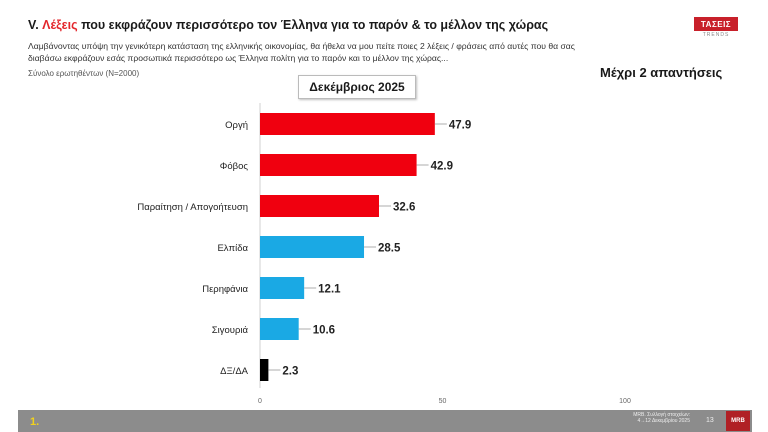  What do you see at coordinates (404, 208) in the screenshot?
I see `value-label: 32.6` at bounding box center [404, 208].